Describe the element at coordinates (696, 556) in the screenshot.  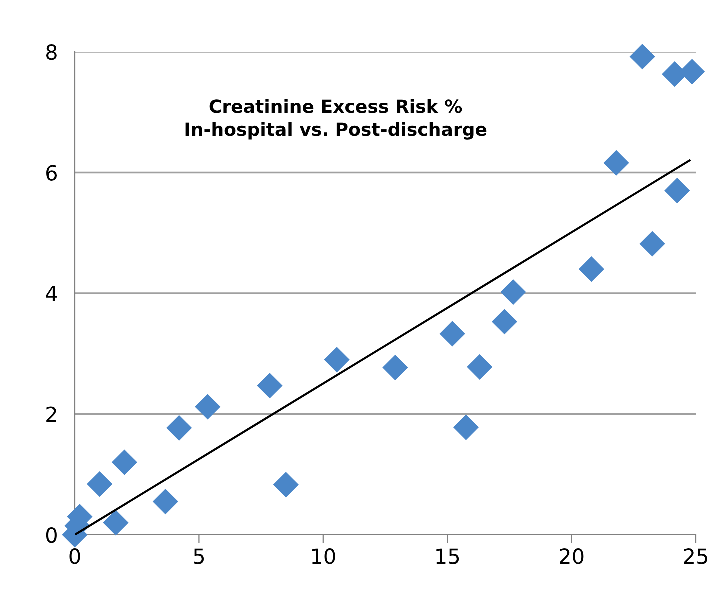
I see `x-tick-label: 25` at that location.